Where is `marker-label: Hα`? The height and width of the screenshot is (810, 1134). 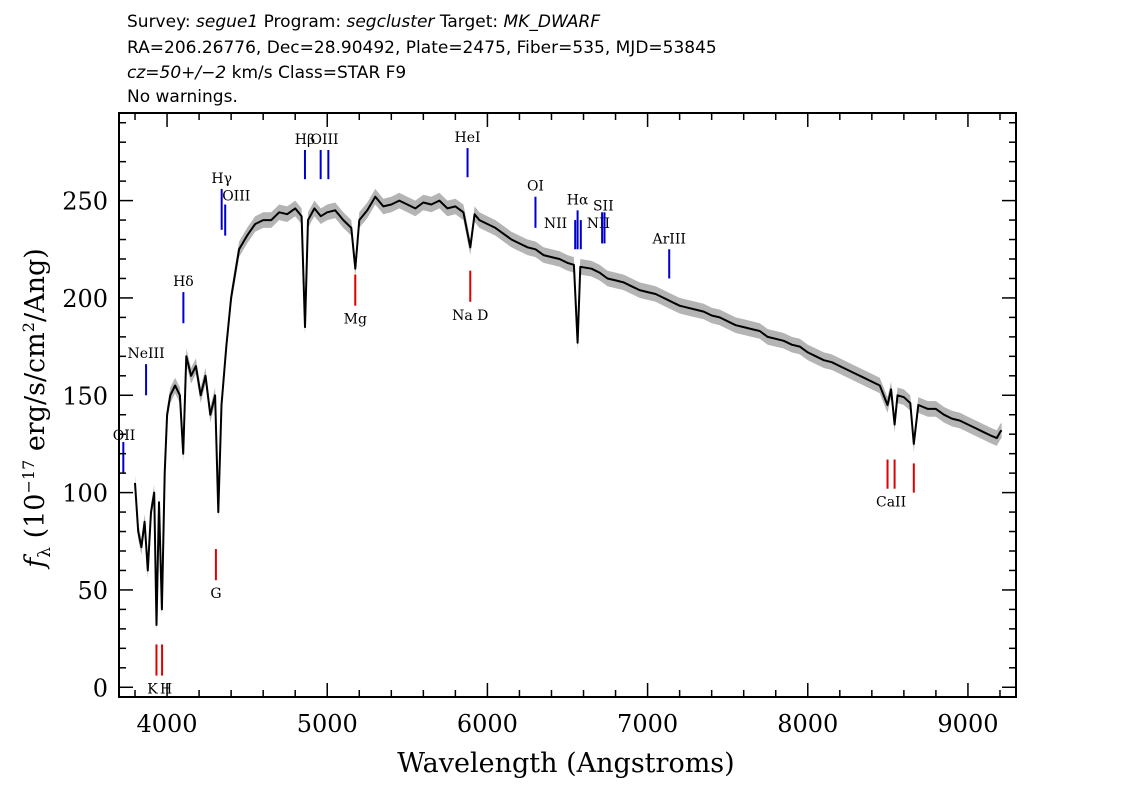 marker-label: Hα is located at coordinates (578, 200).